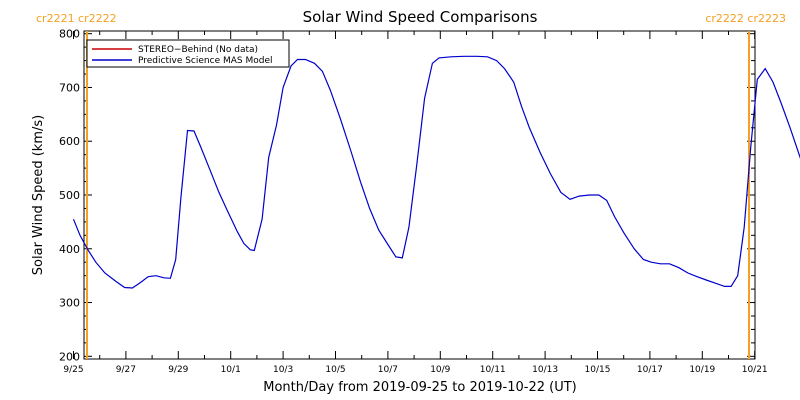 The image size is (800, 400). What do you see at coordinates (493, 370) in the screenshot?
I see `x-tick-label: 10/11` at bounding box center [493, 370].